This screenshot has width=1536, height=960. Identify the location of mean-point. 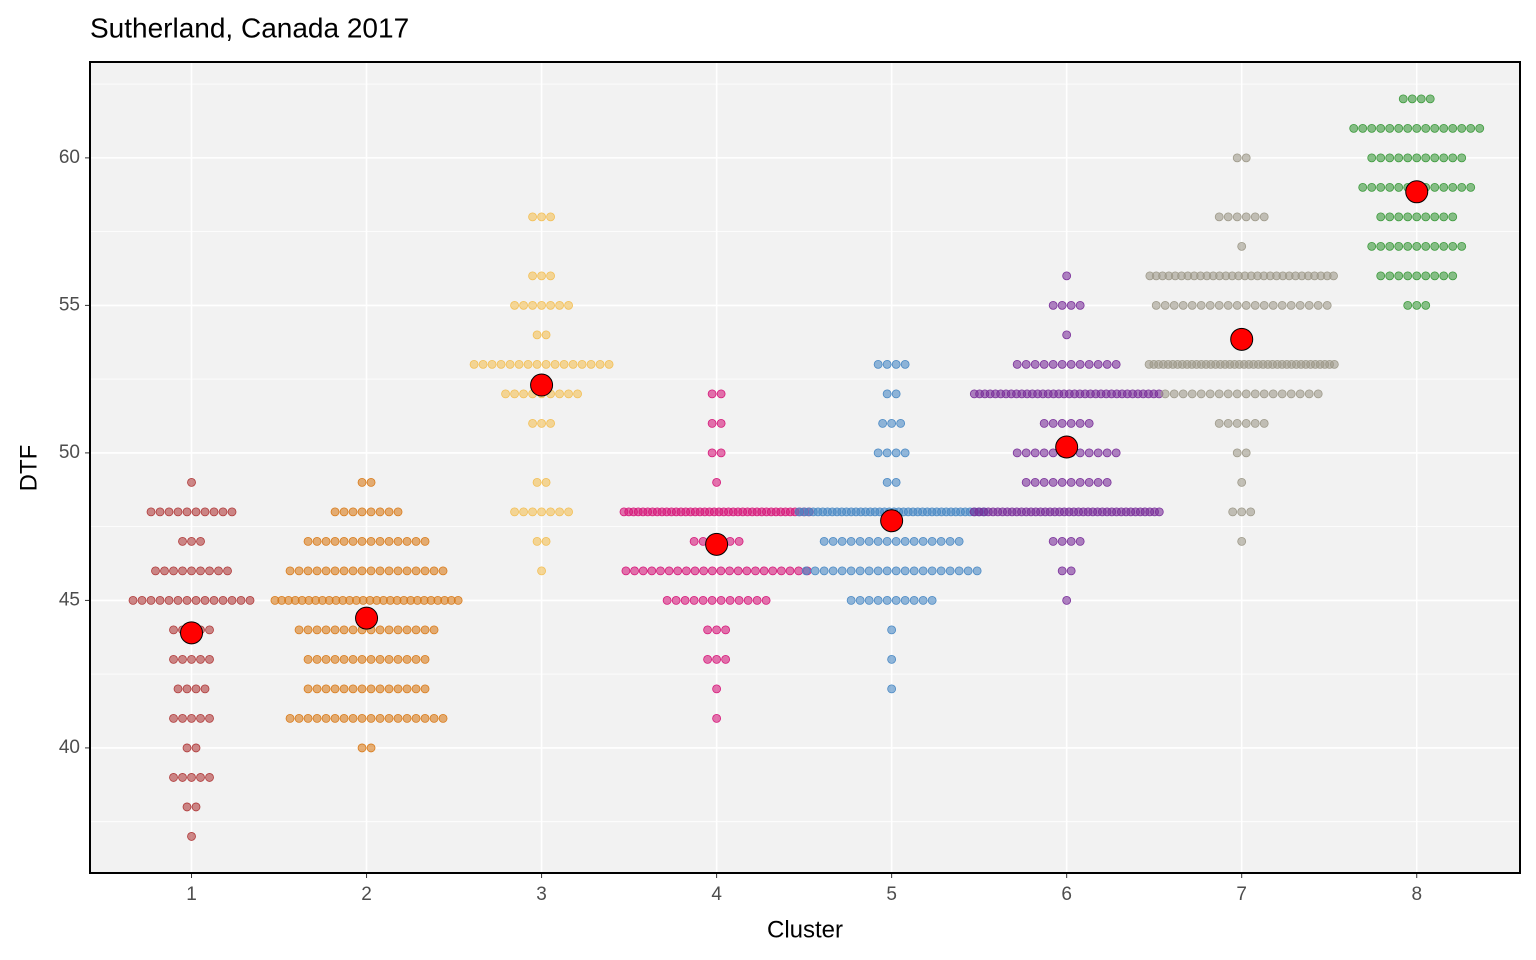
(1417, 192).